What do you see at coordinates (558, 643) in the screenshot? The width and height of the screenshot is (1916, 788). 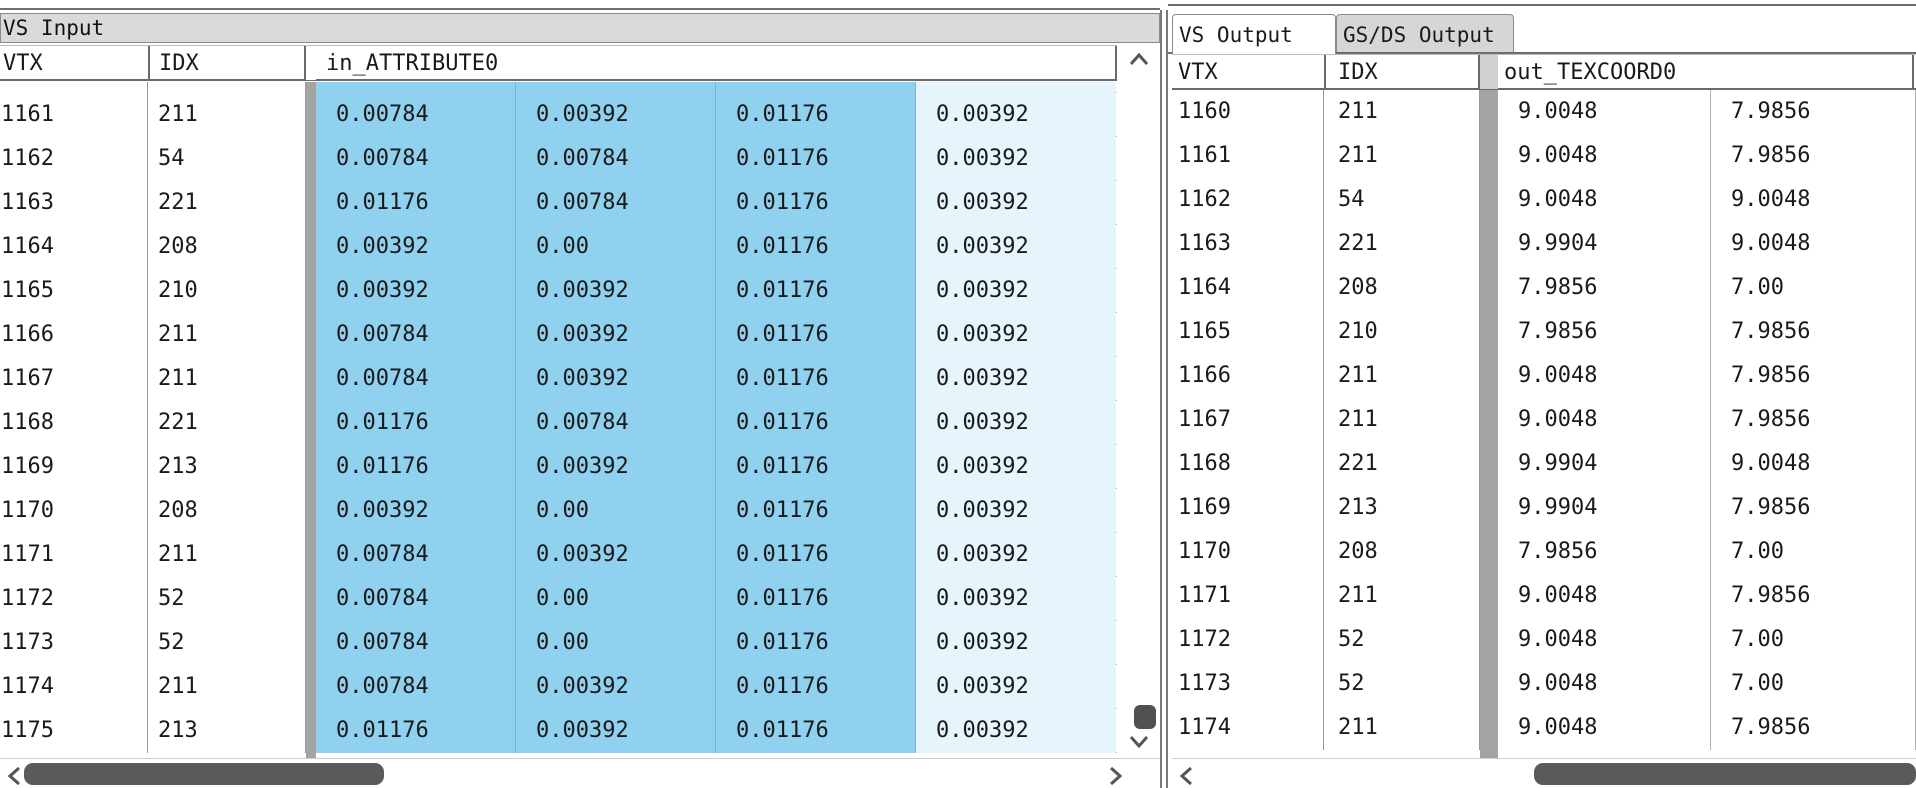 I see `table-row: 1173 52 0.00784 0.00 0.01176 0.00392` at bounding box center [558, 643].